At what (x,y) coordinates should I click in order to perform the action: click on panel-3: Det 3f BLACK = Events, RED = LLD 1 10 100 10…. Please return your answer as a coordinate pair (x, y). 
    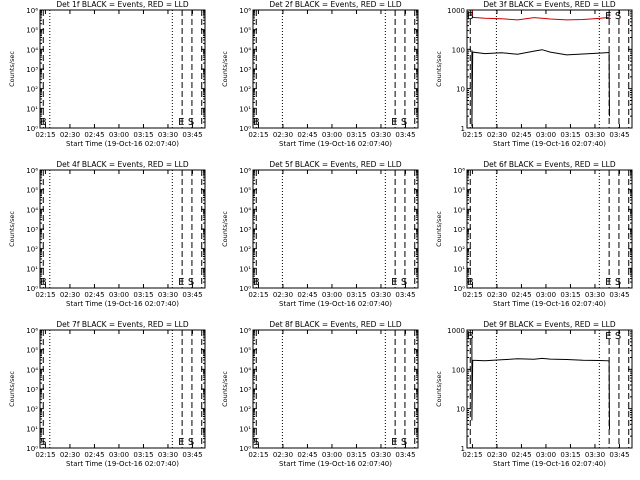
    Looking at the image, I should click on (534, 74).